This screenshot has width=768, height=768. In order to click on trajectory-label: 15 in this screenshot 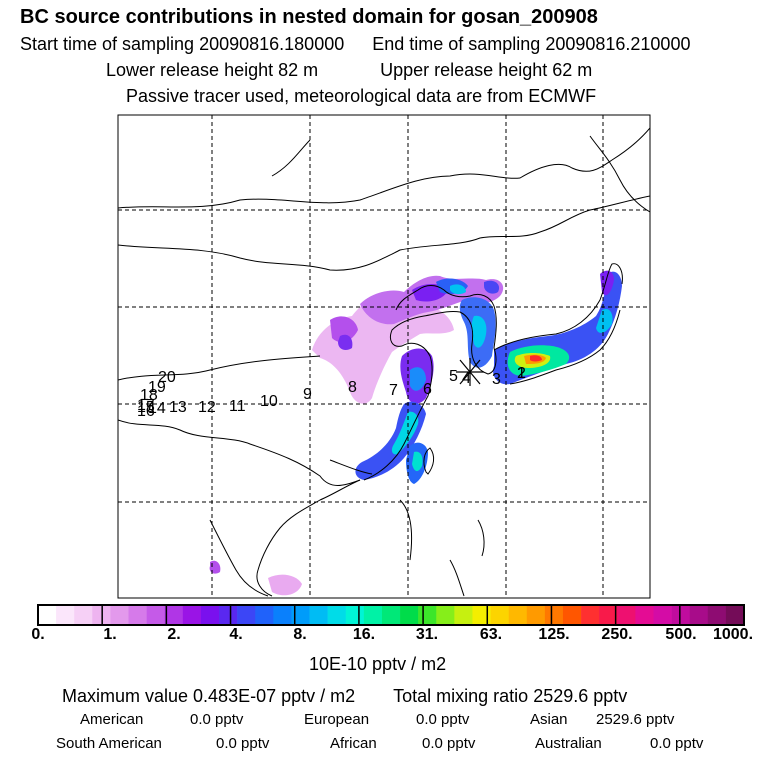, I will do `click(146, 407)`.